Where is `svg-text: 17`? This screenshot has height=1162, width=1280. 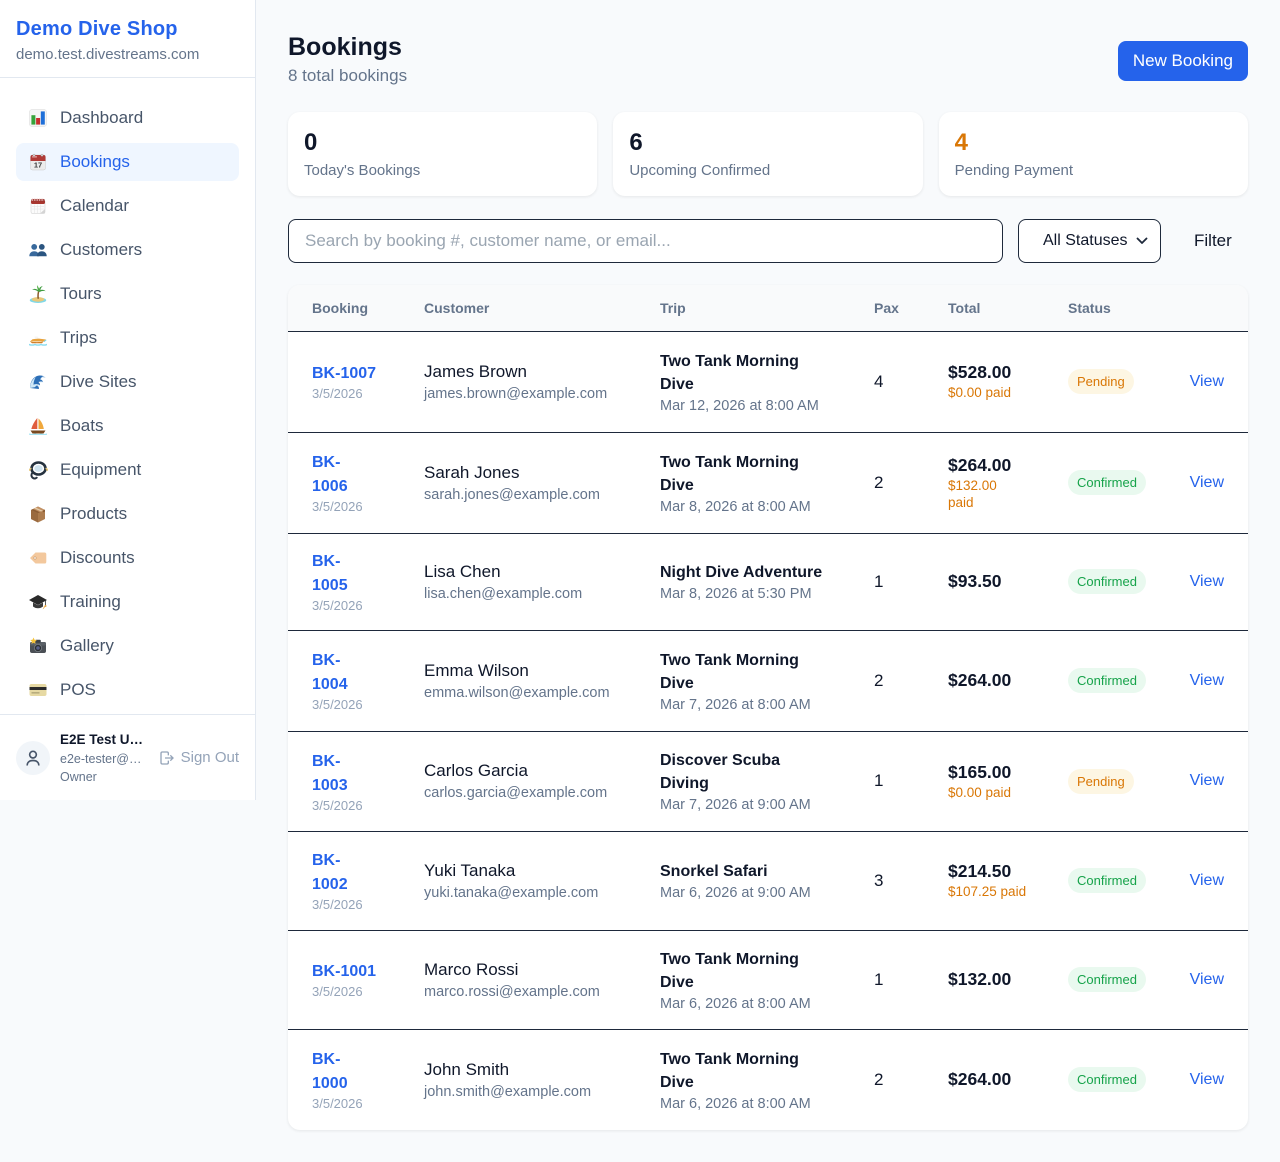 svg-text: 17 is located at coordinates (38, 165).